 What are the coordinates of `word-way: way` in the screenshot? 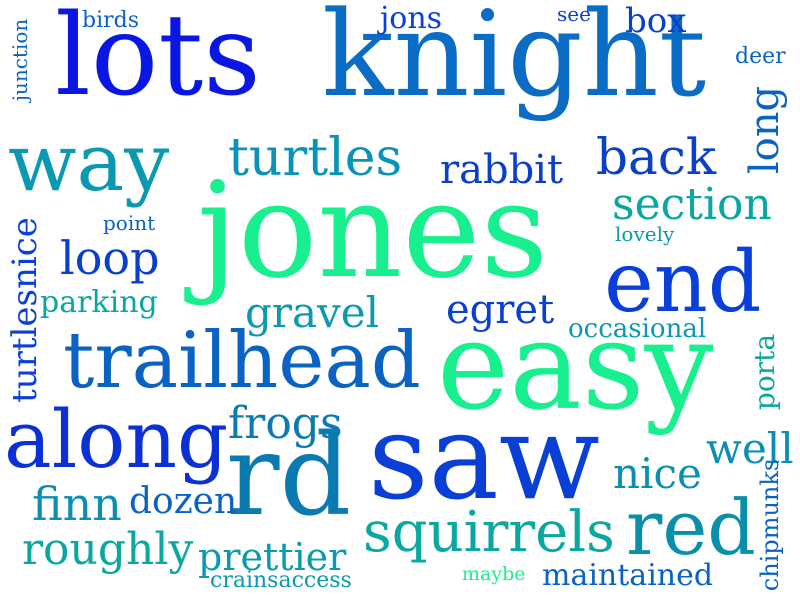 It's located at (89, 162).